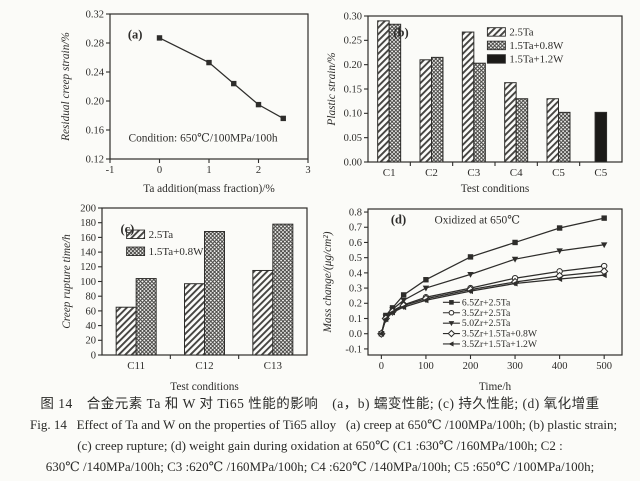 The width and height of the screenshot is (640, 481). Describe the element at coordinates (209, 189) in the screenshot. I see `svg-text: Ta addition(mass fraction)/%` at that location.